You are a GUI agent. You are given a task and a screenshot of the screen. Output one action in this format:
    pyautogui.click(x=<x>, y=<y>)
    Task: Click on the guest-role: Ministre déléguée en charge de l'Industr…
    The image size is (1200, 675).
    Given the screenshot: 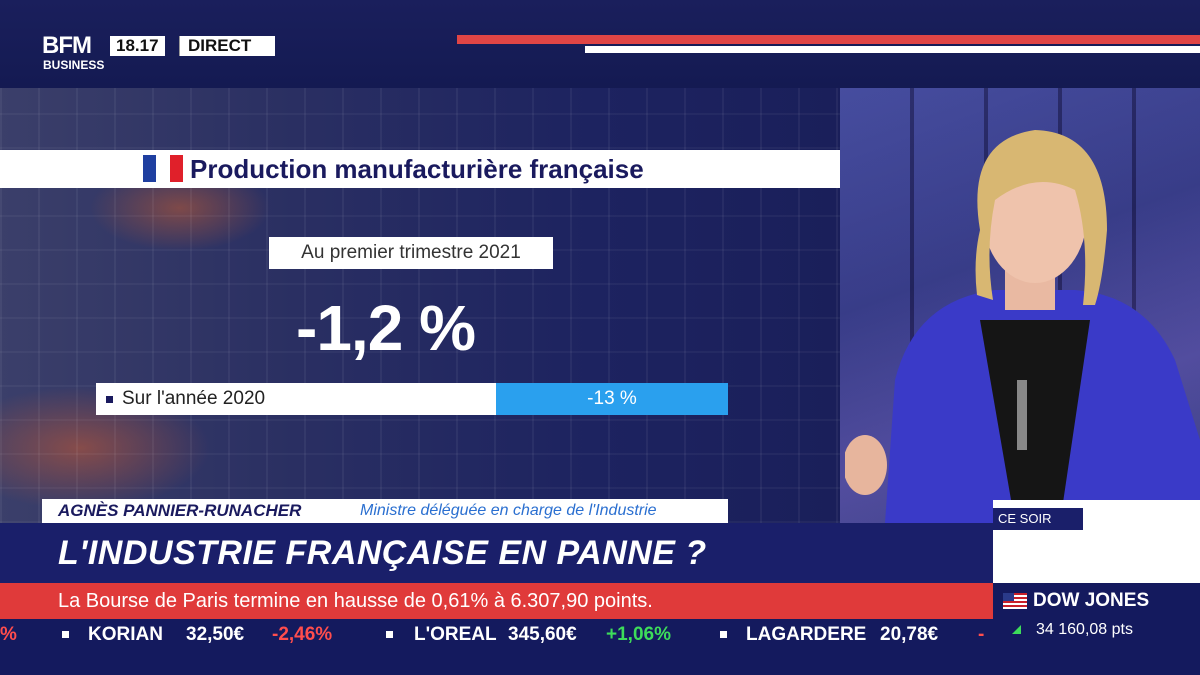 What is the action you would take?
    pyautogui.click(x=508, y=510)
    